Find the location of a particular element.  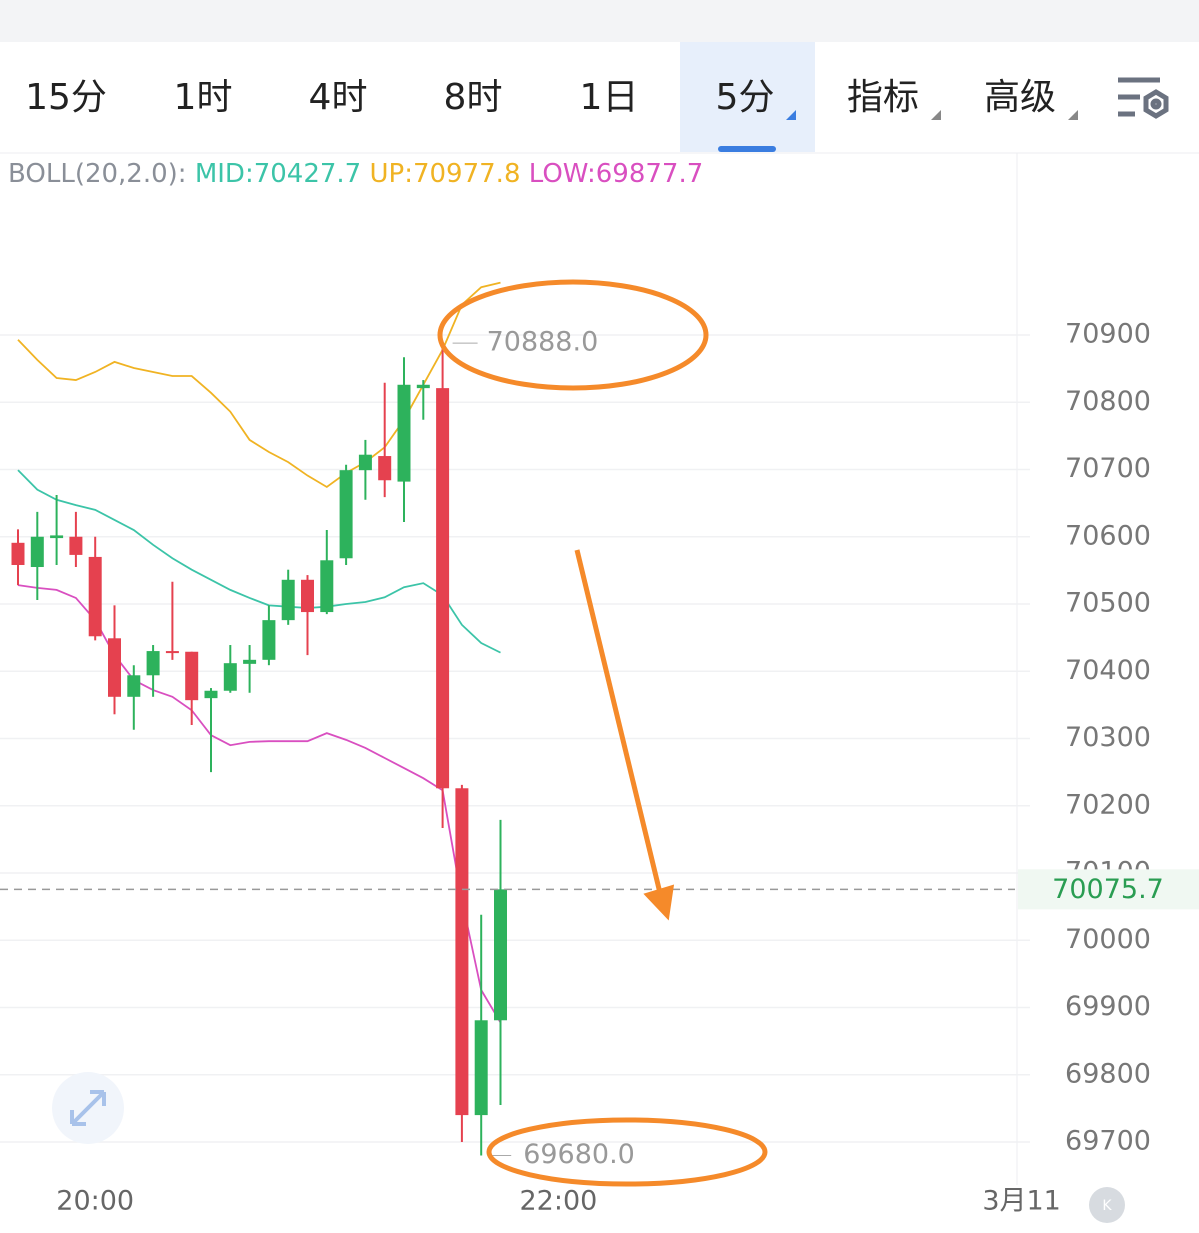

settings-icon is located at coordinates (1143, 98).